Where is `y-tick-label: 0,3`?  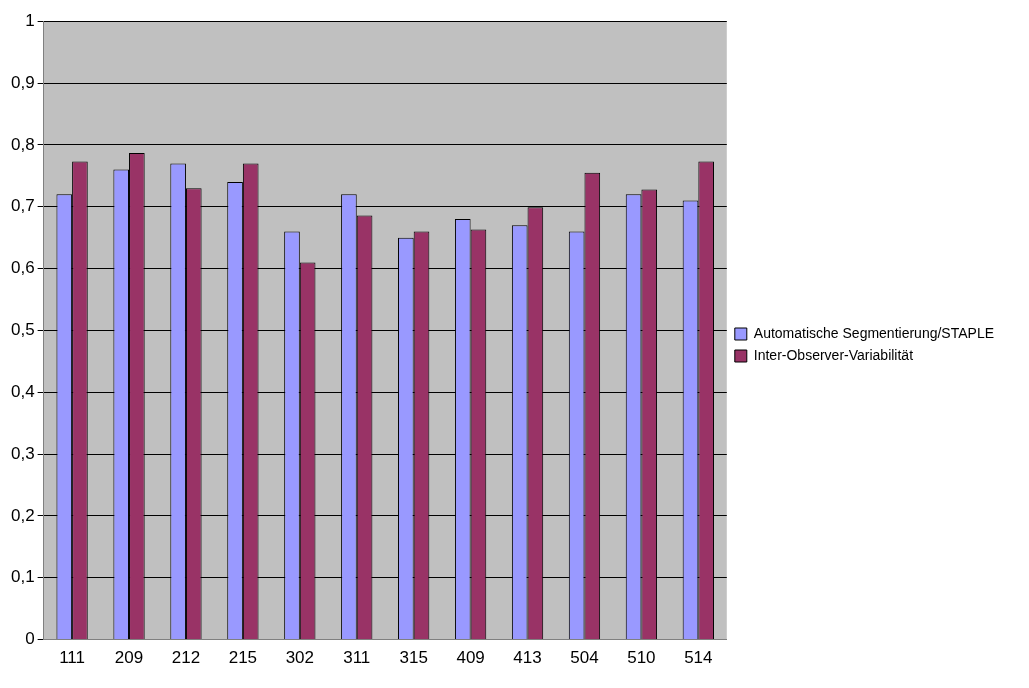 y-tick-label: 0,3 is located at coordinates (22, 453).